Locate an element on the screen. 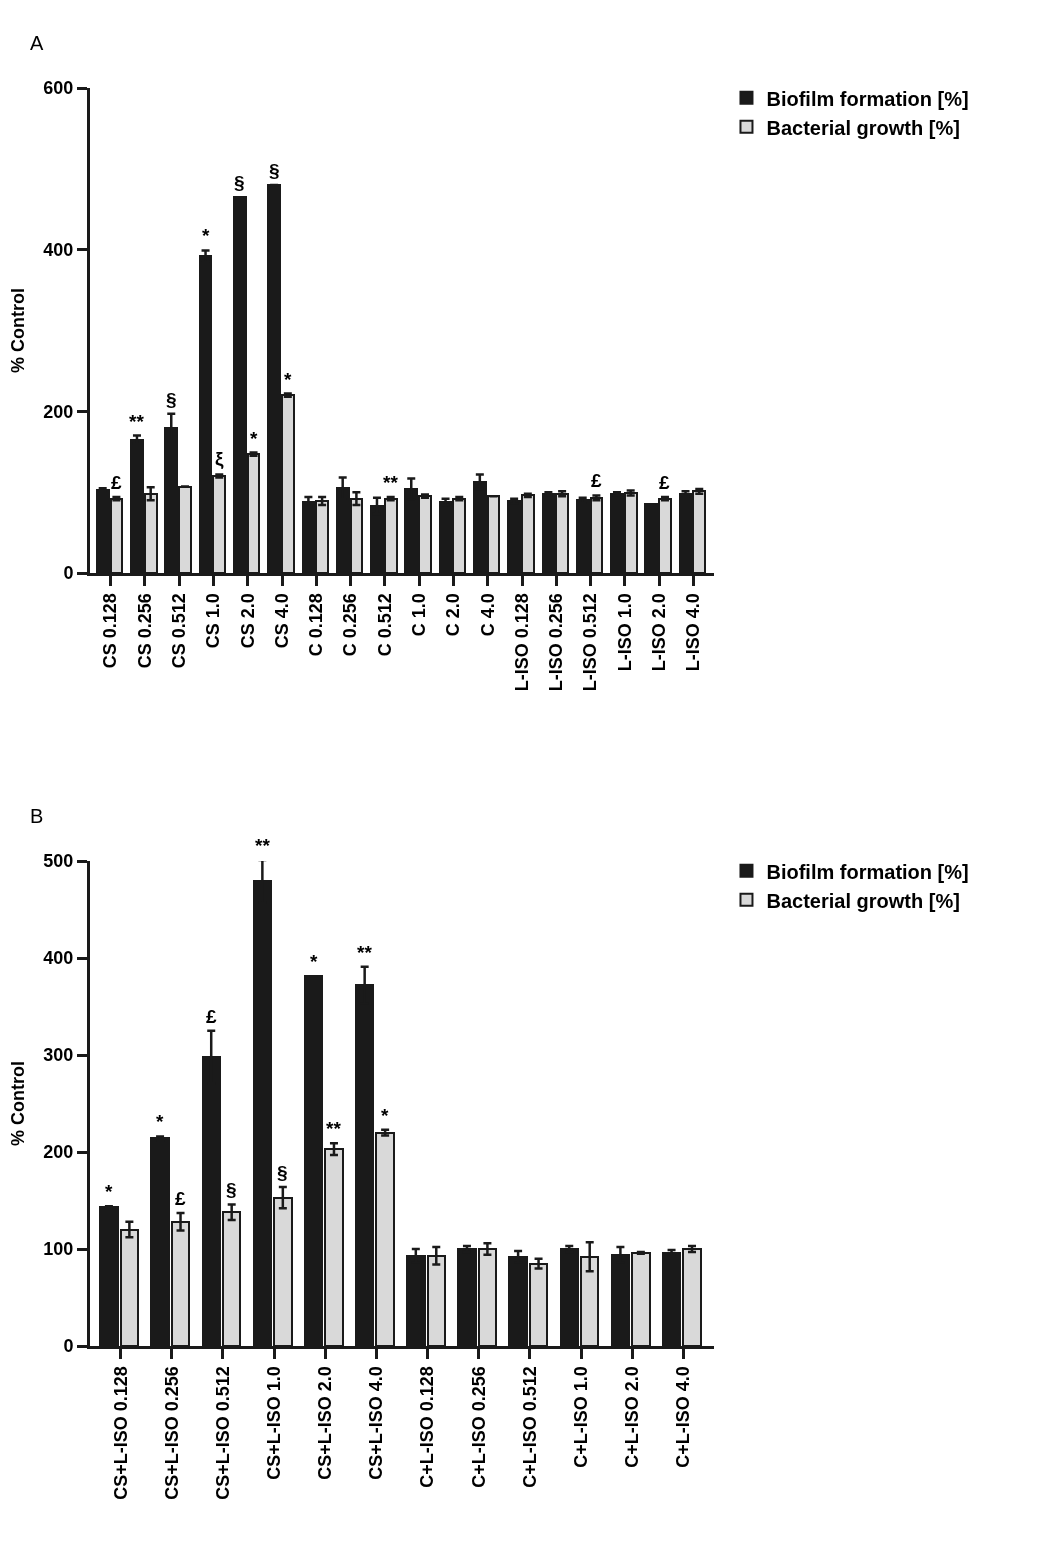 This screenshot has height=1546, width=1054. x-tick-label: CS 0.256 is located at coordinates (144, 631).